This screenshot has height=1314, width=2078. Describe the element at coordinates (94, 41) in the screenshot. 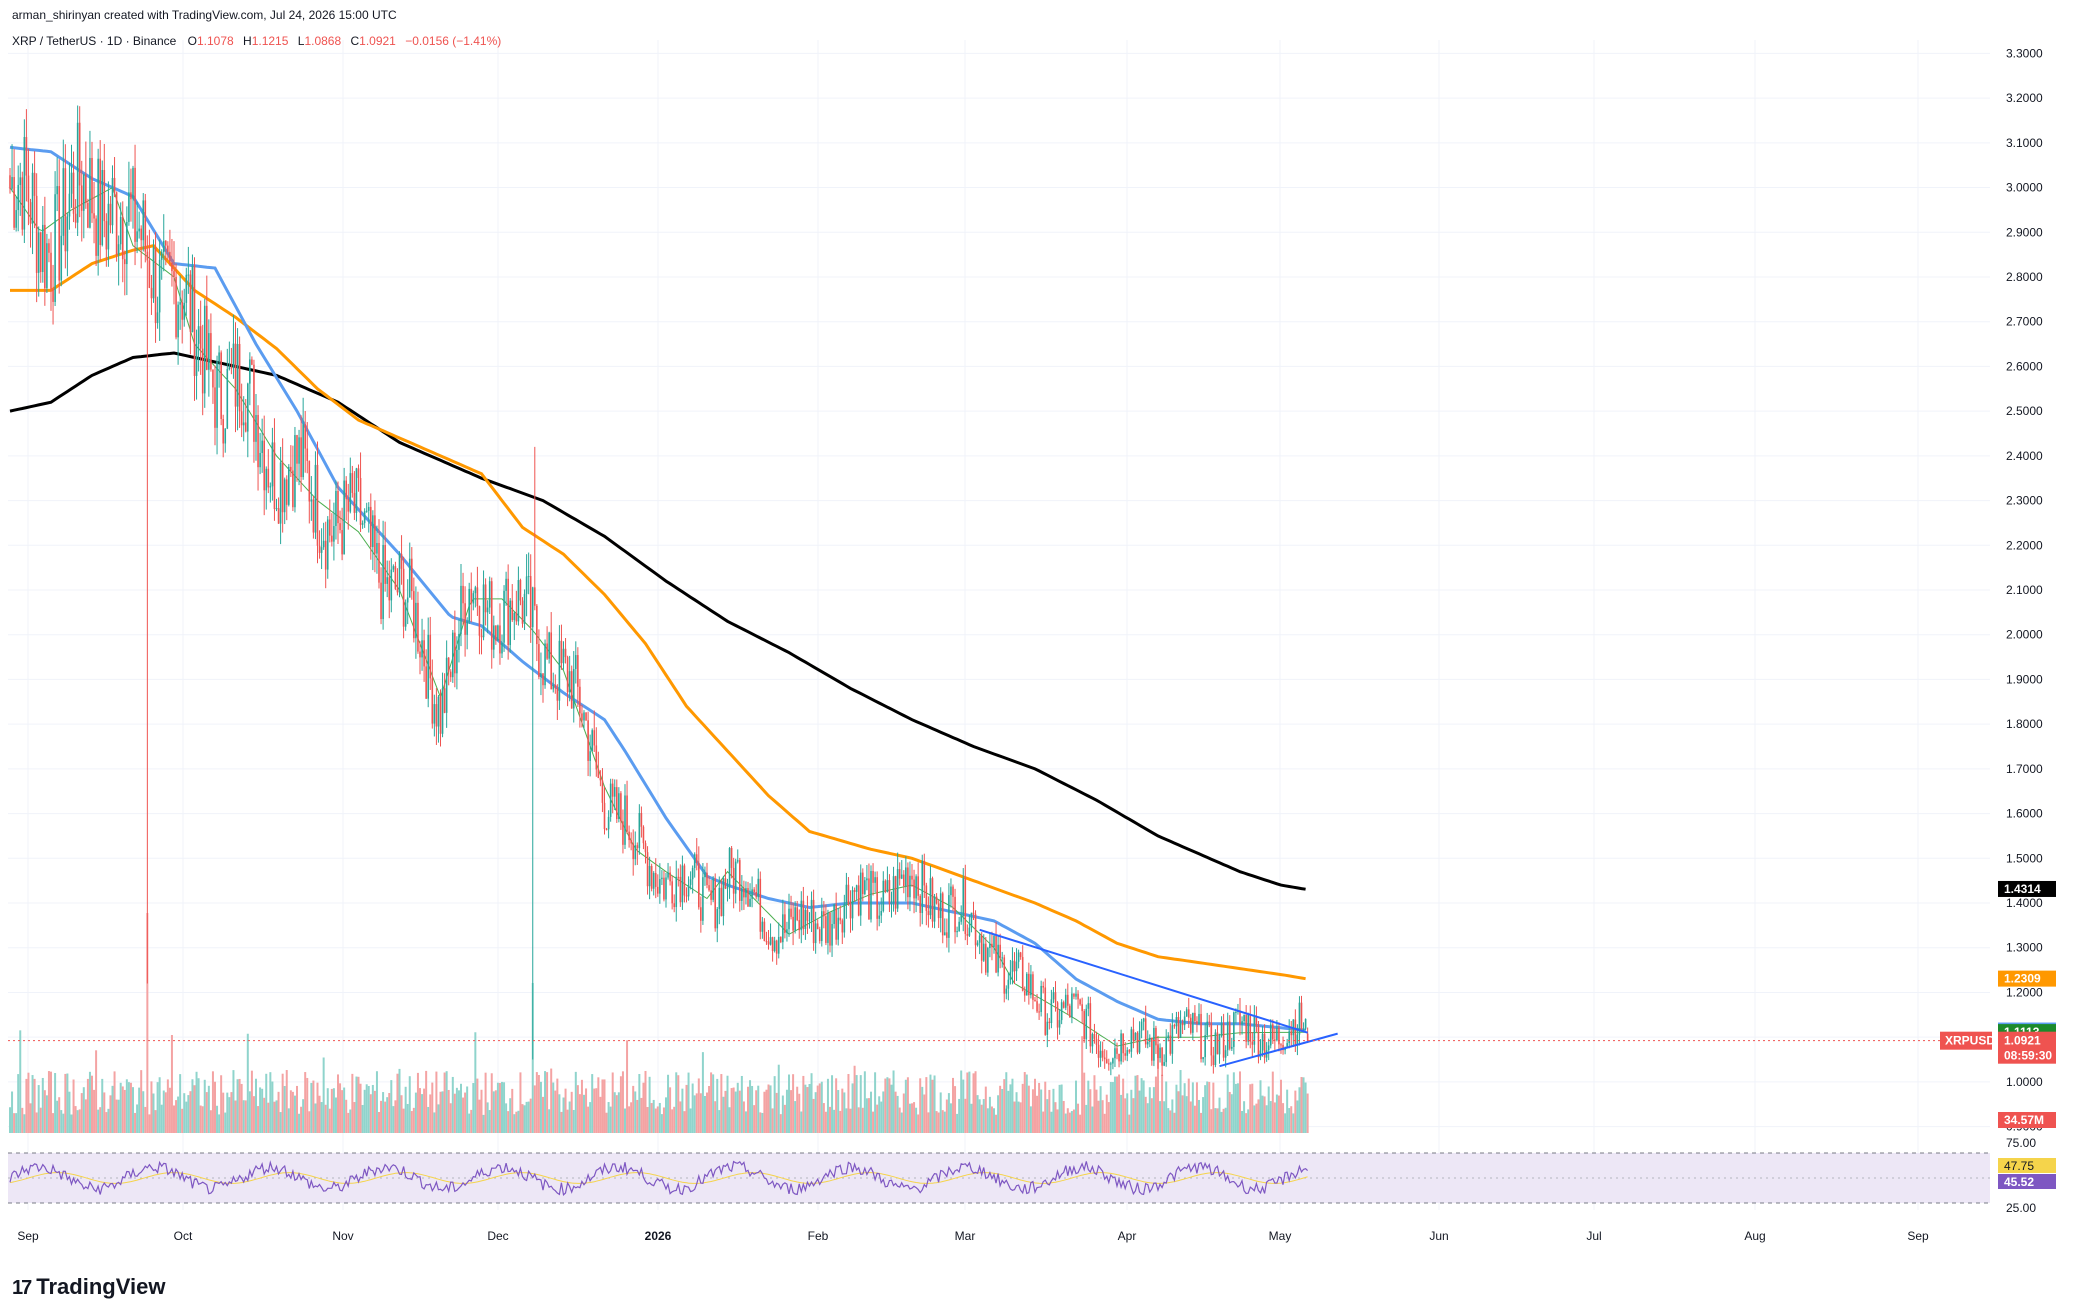

I see `symbol-name: XRP / TetherUS · 1D · Binance` at that location.